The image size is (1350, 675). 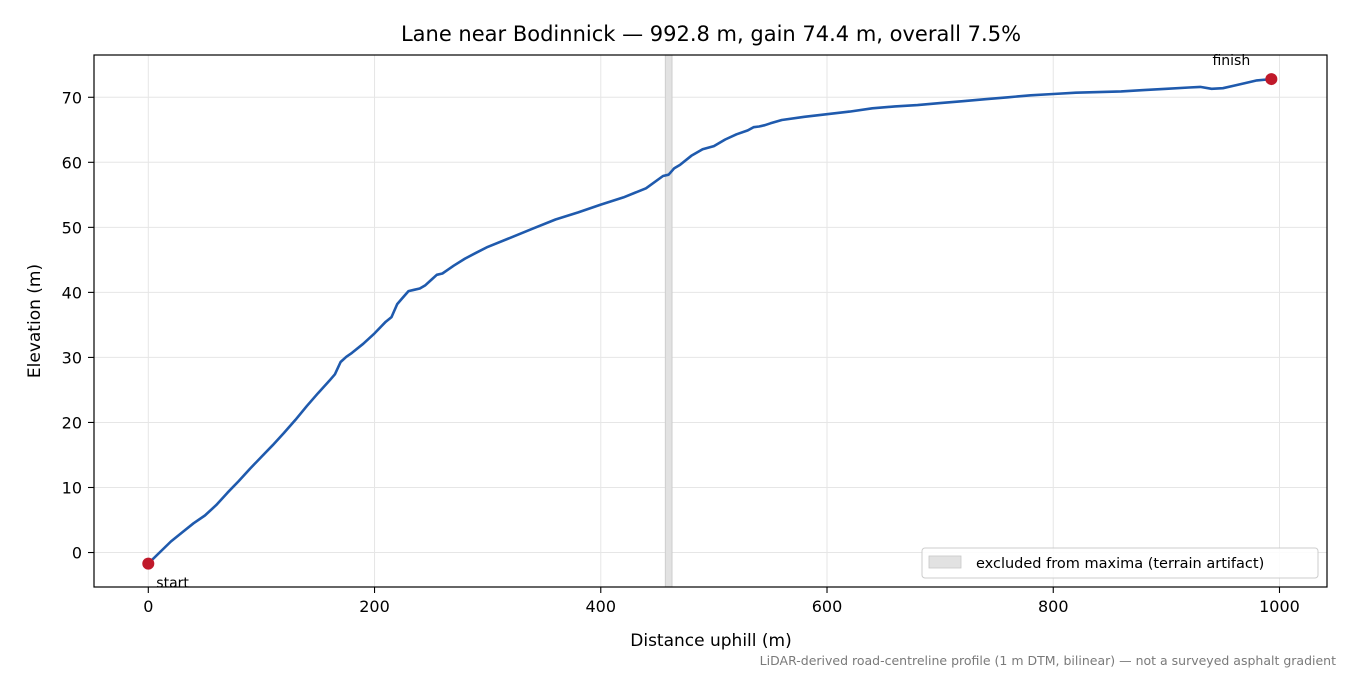 What do you see at coordinates (945, 562) in the screenshot?
I see `legend-swatch` at bounding box center [945, 562].